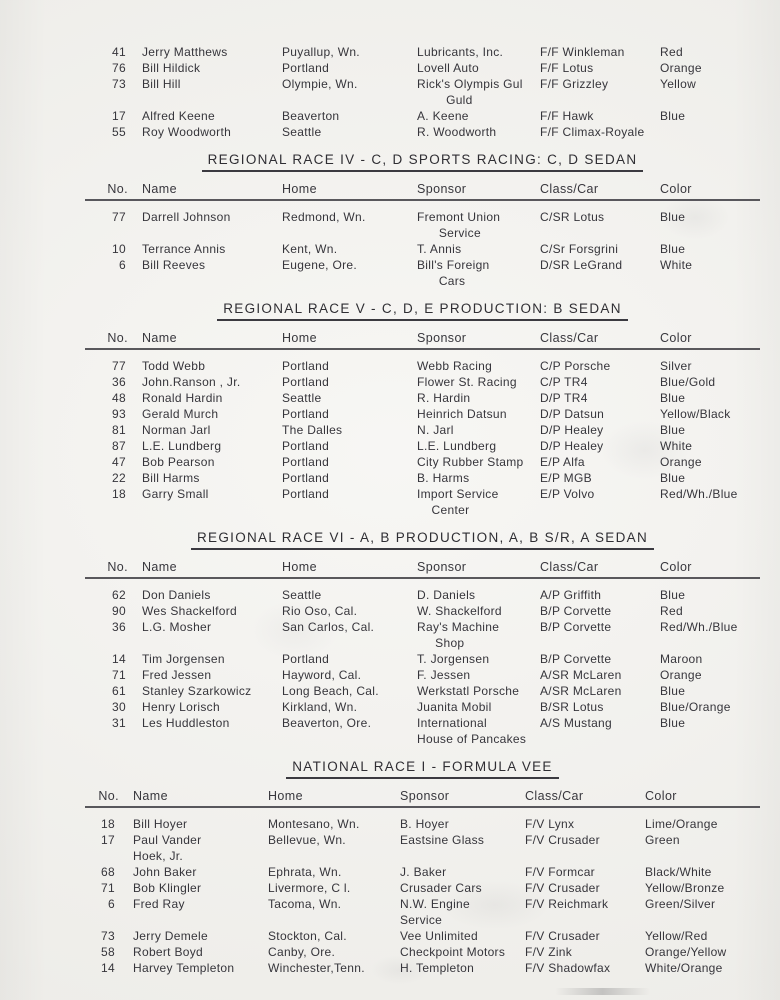 The width and height of the screenshot is (780, 1000). Describe the element at coordinates (119, 494) in the screenshot. I see `cell-car-number: 18` at that location.